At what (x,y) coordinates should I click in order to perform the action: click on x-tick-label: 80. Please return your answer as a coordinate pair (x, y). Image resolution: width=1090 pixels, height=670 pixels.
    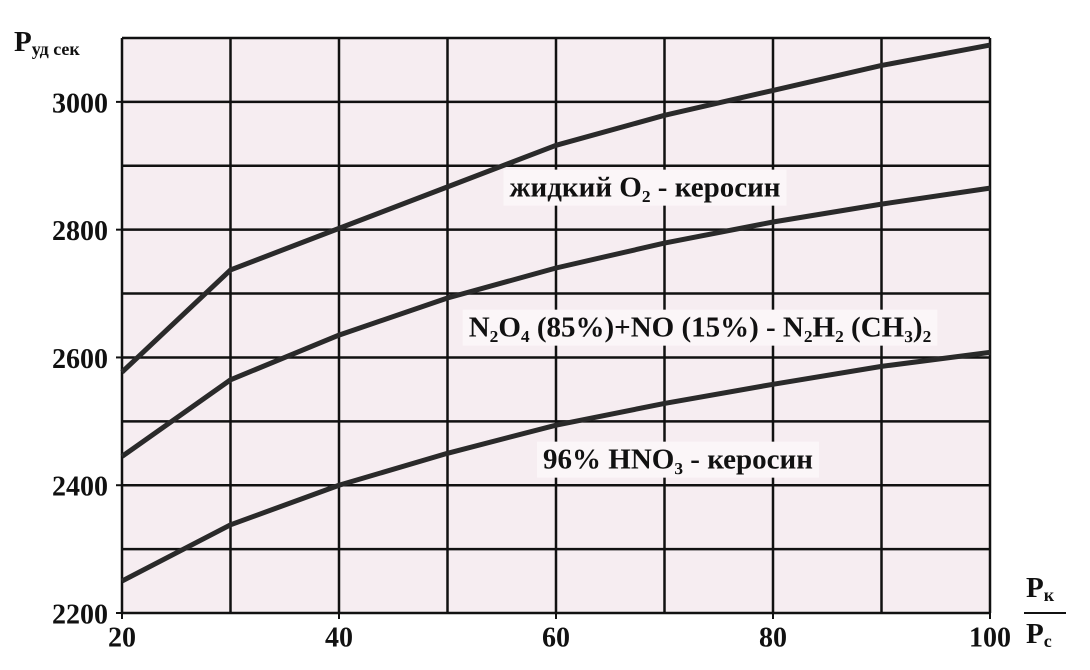
    Looking at the image, I should click on (773, 637).